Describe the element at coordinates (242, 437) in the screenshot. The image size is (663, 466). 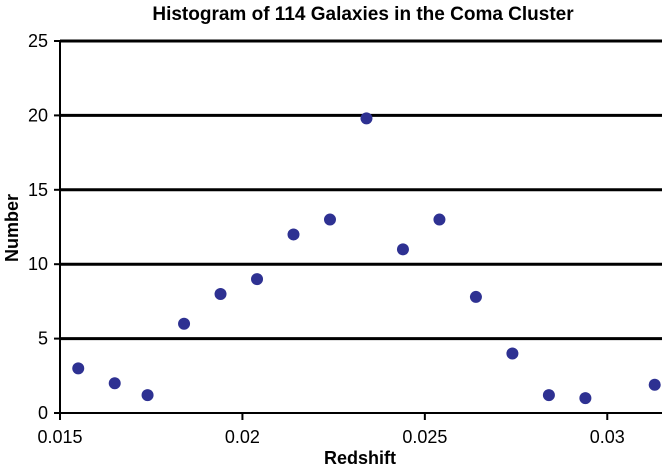
I see `x-tick-label-0.02: 0.02` at that location.